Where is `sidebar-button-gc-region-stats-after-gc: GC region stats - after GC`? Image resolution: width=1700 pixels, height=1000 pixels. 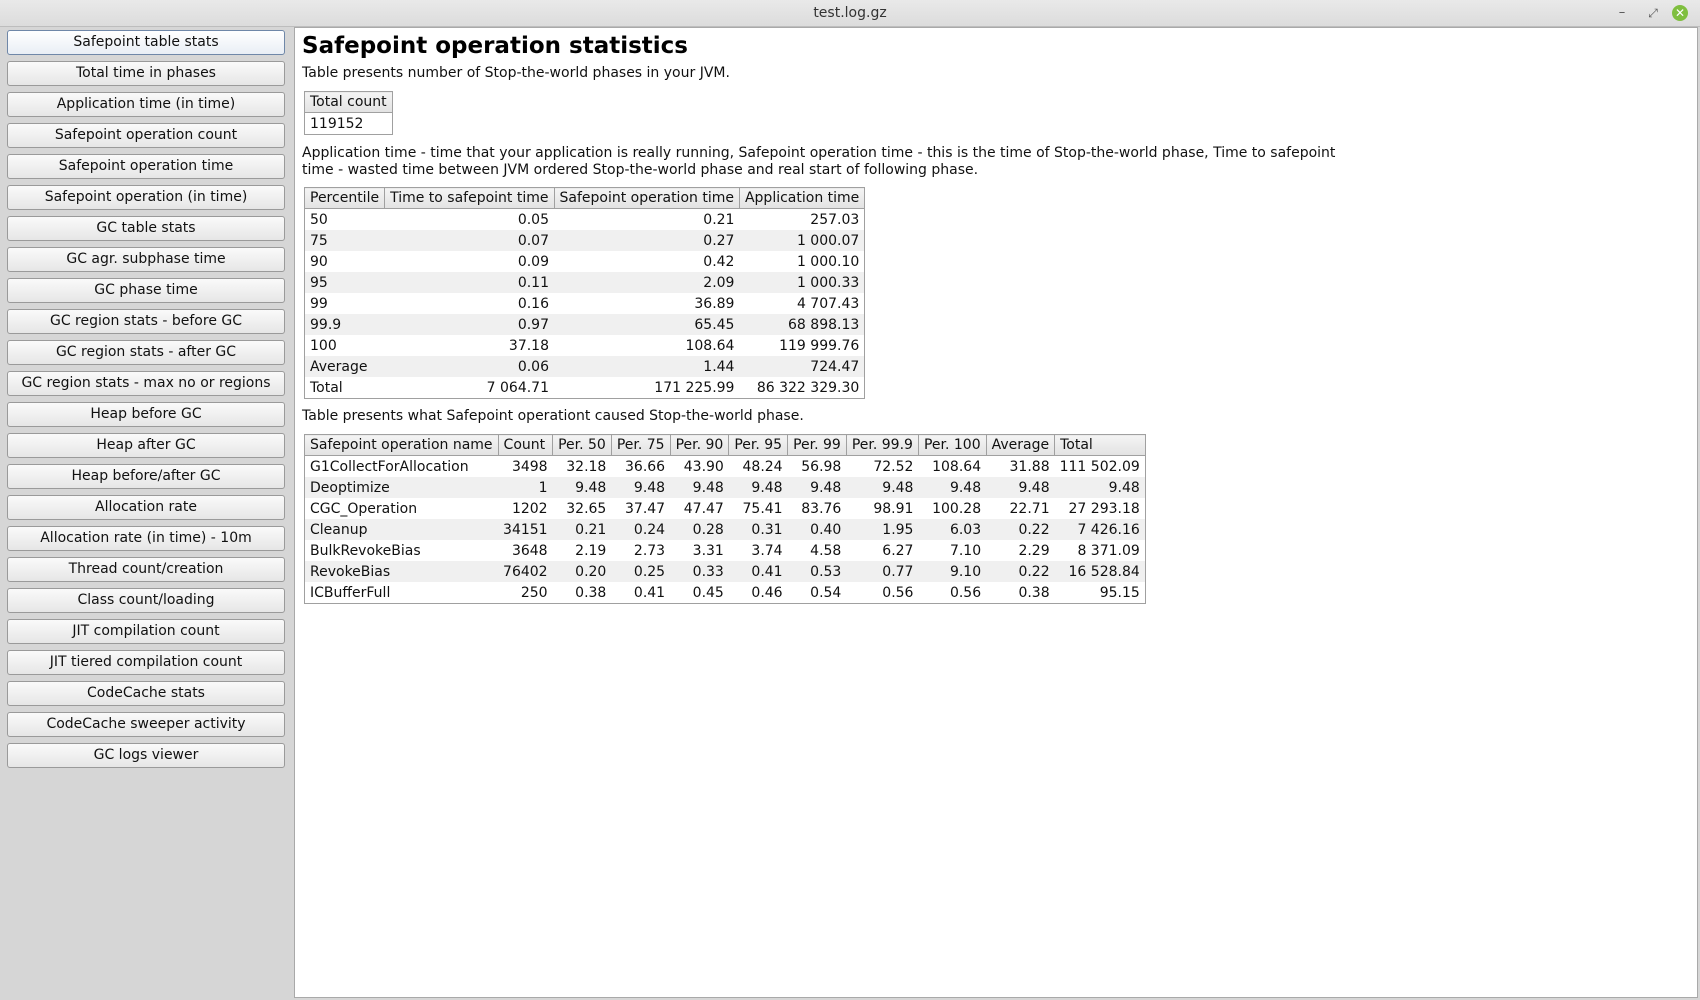 sidebar-button-gc-region-stats-after-gc: GC region stats - after GC is located at coordinates (146, 352).